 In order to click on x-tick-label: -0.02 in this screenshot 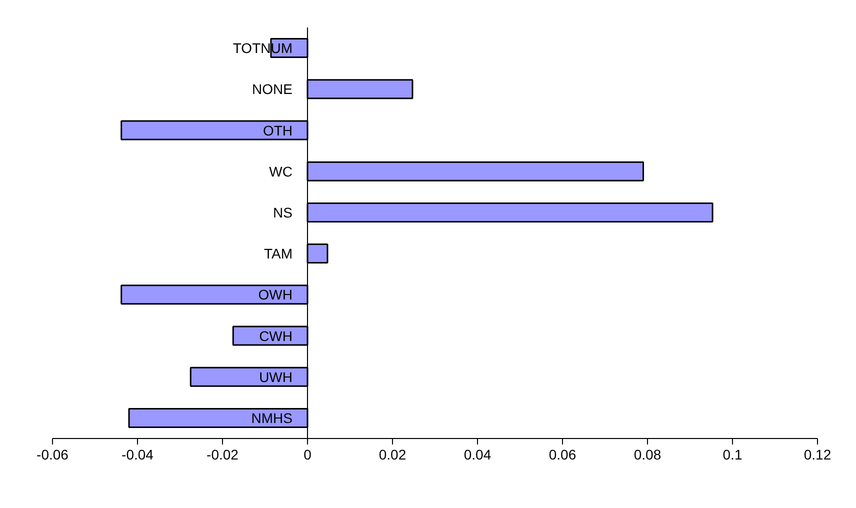, I will do `click(222, 454)`.